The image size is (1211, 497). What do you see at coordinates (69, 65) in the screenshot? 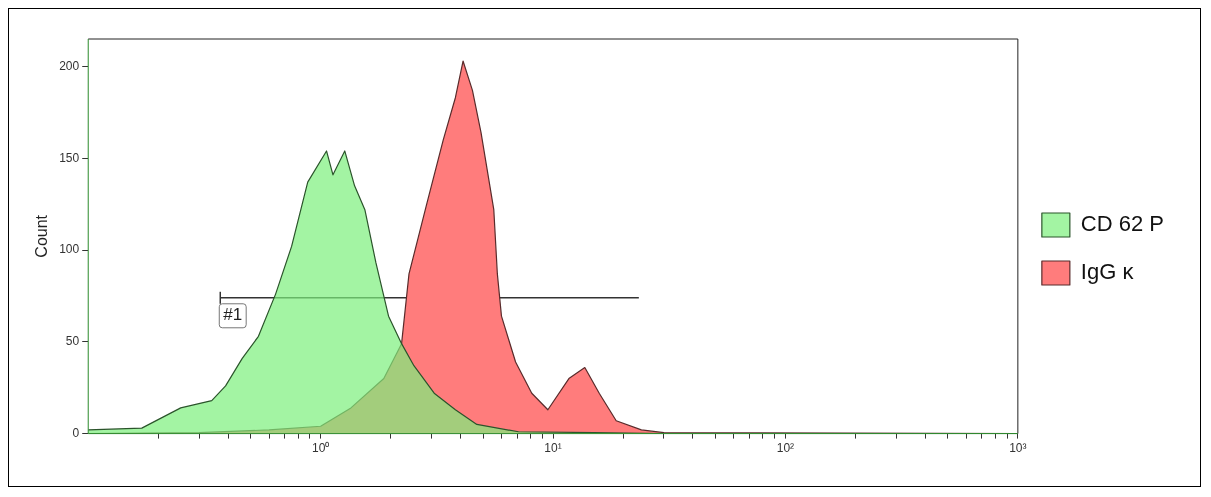
I see `y-tick-label: 200` at bounding box center [69, 65].